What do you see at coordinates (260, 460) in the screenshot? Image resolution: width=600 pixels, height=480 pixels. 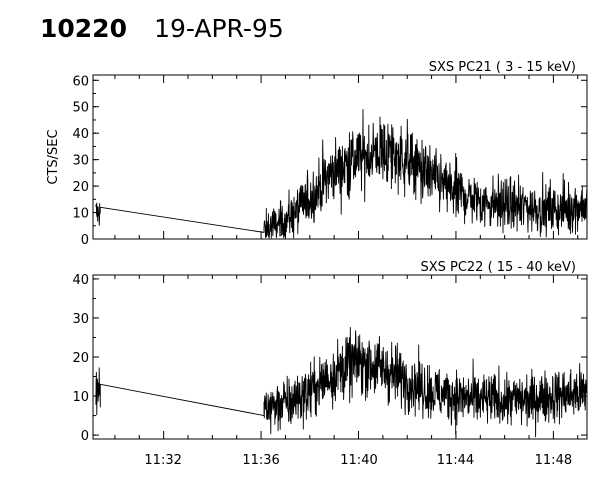 I see `x-tick-label: 11:36` at bounding box center [260, 460].